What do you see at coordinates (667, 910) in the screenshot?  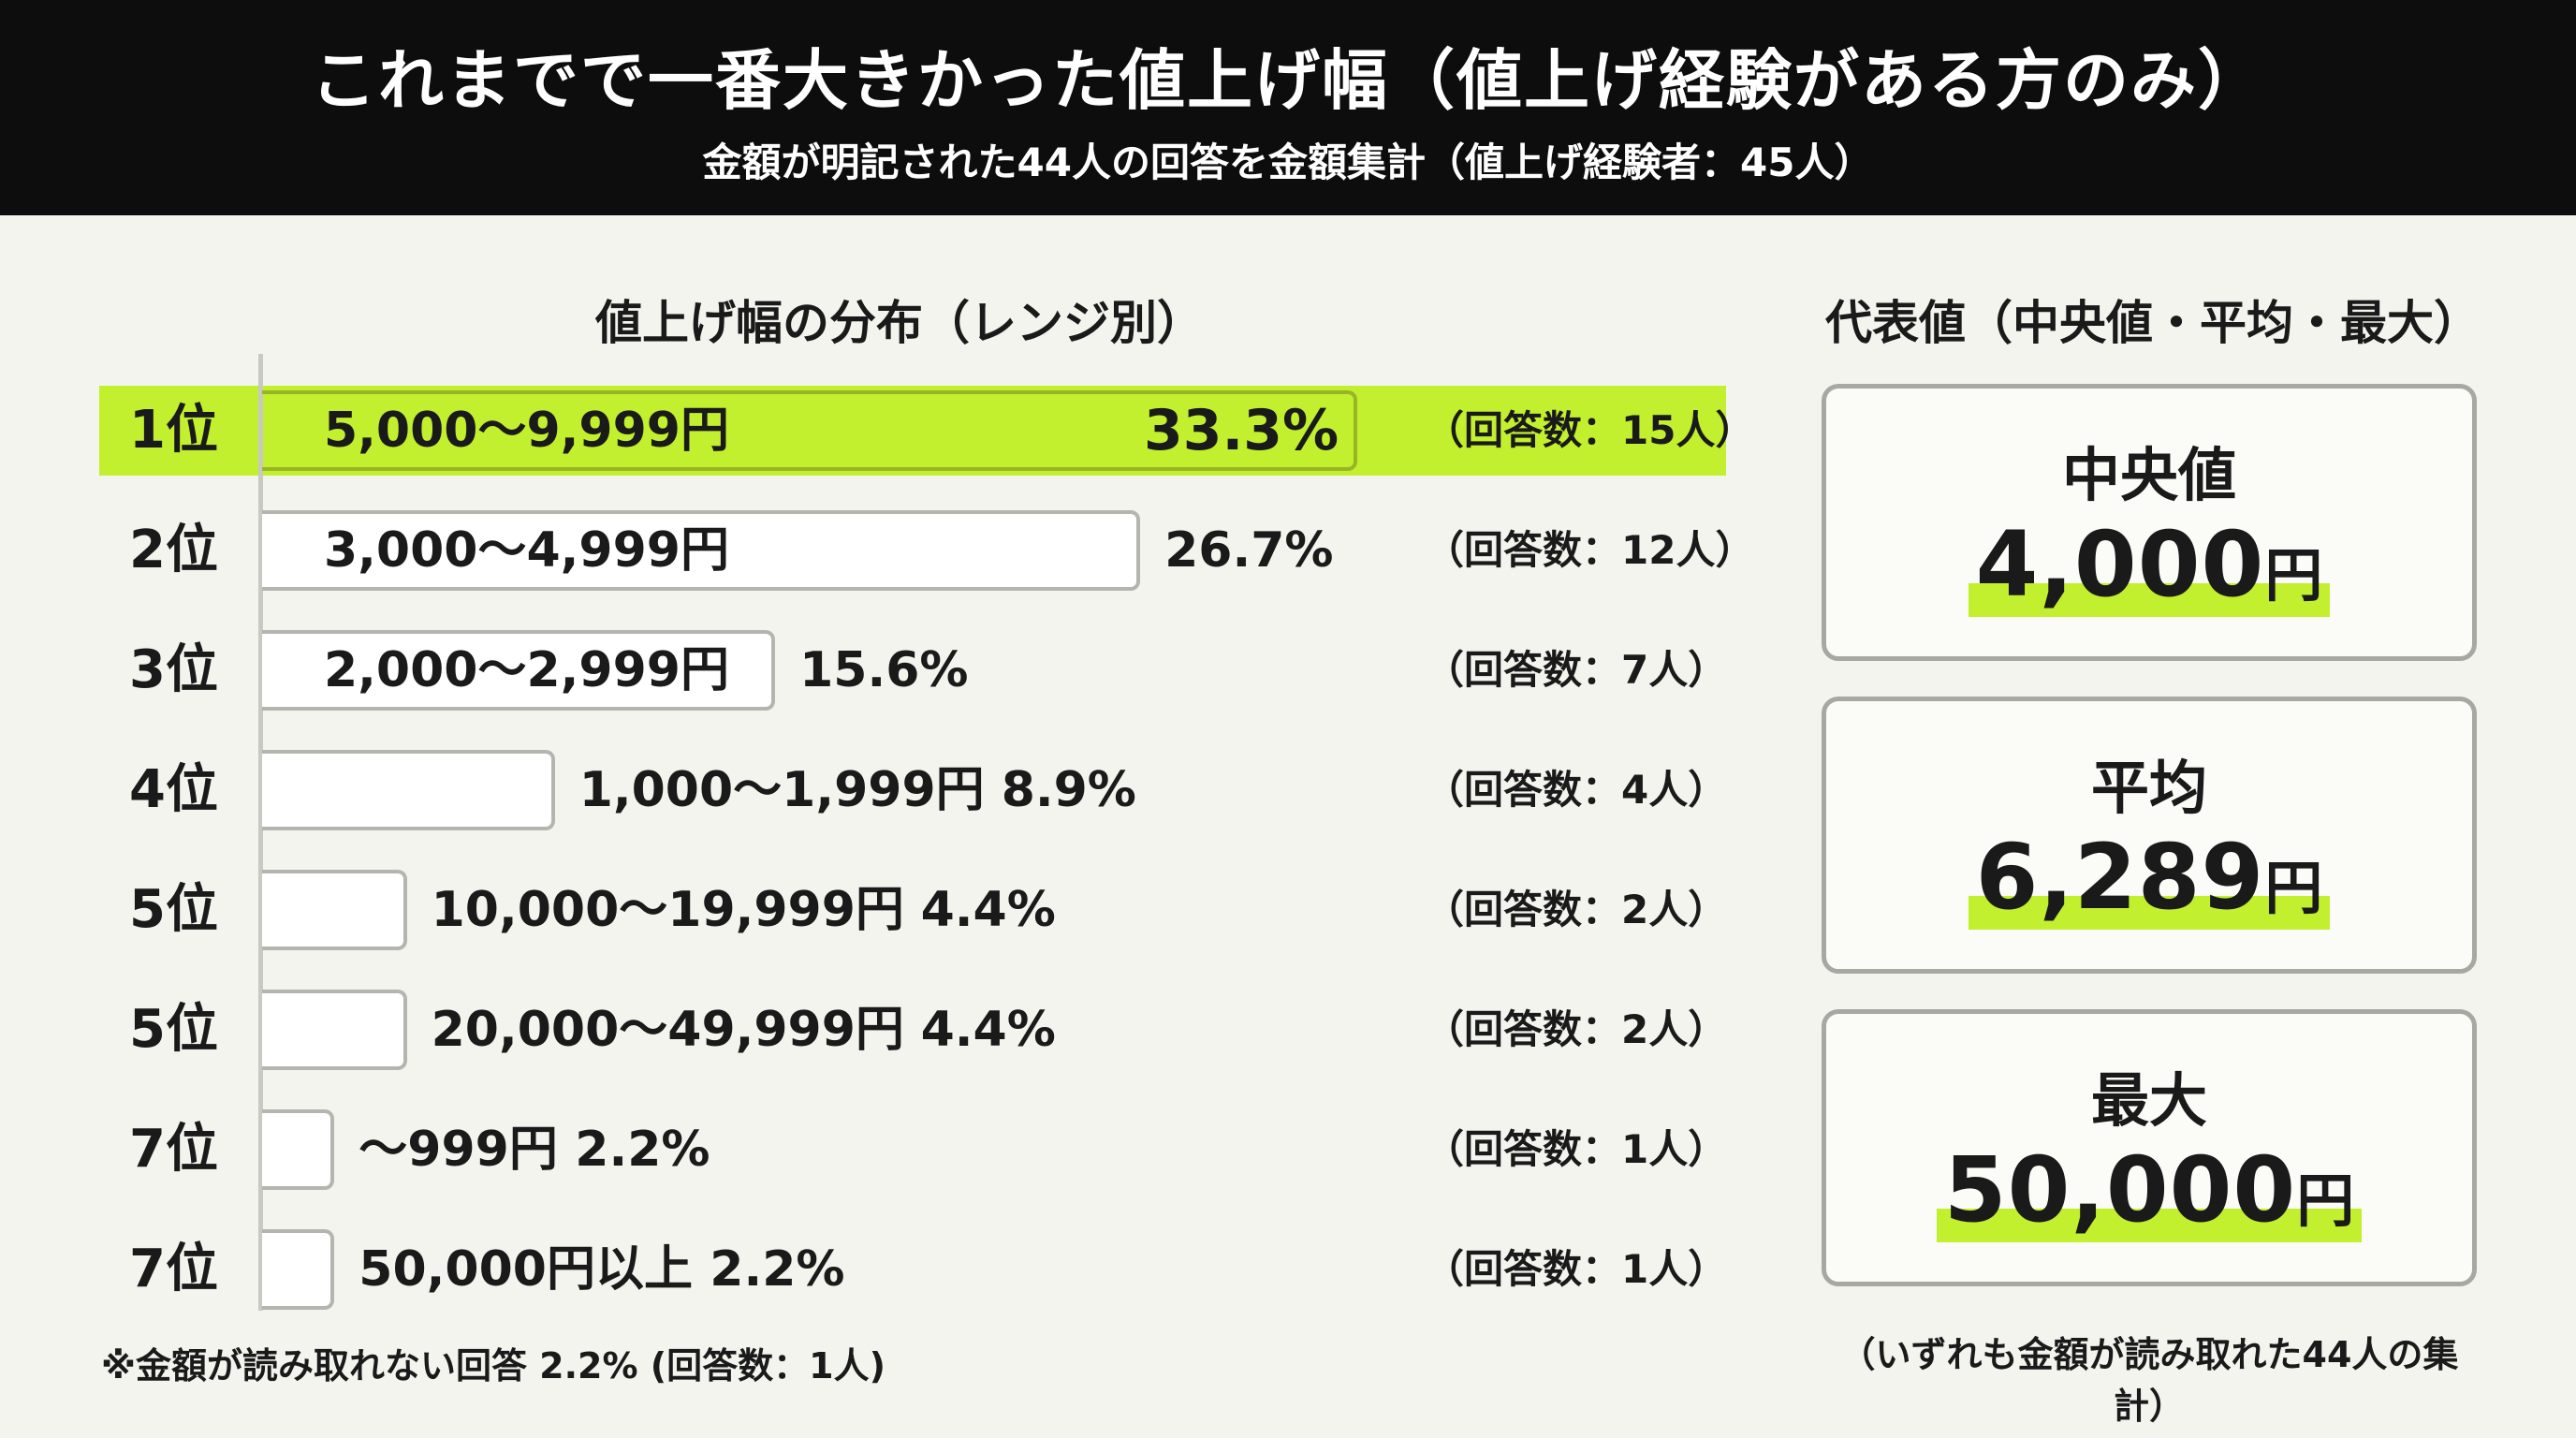 I see `category-label: 10,000〜19,999円` at bounding box center [667, 910].